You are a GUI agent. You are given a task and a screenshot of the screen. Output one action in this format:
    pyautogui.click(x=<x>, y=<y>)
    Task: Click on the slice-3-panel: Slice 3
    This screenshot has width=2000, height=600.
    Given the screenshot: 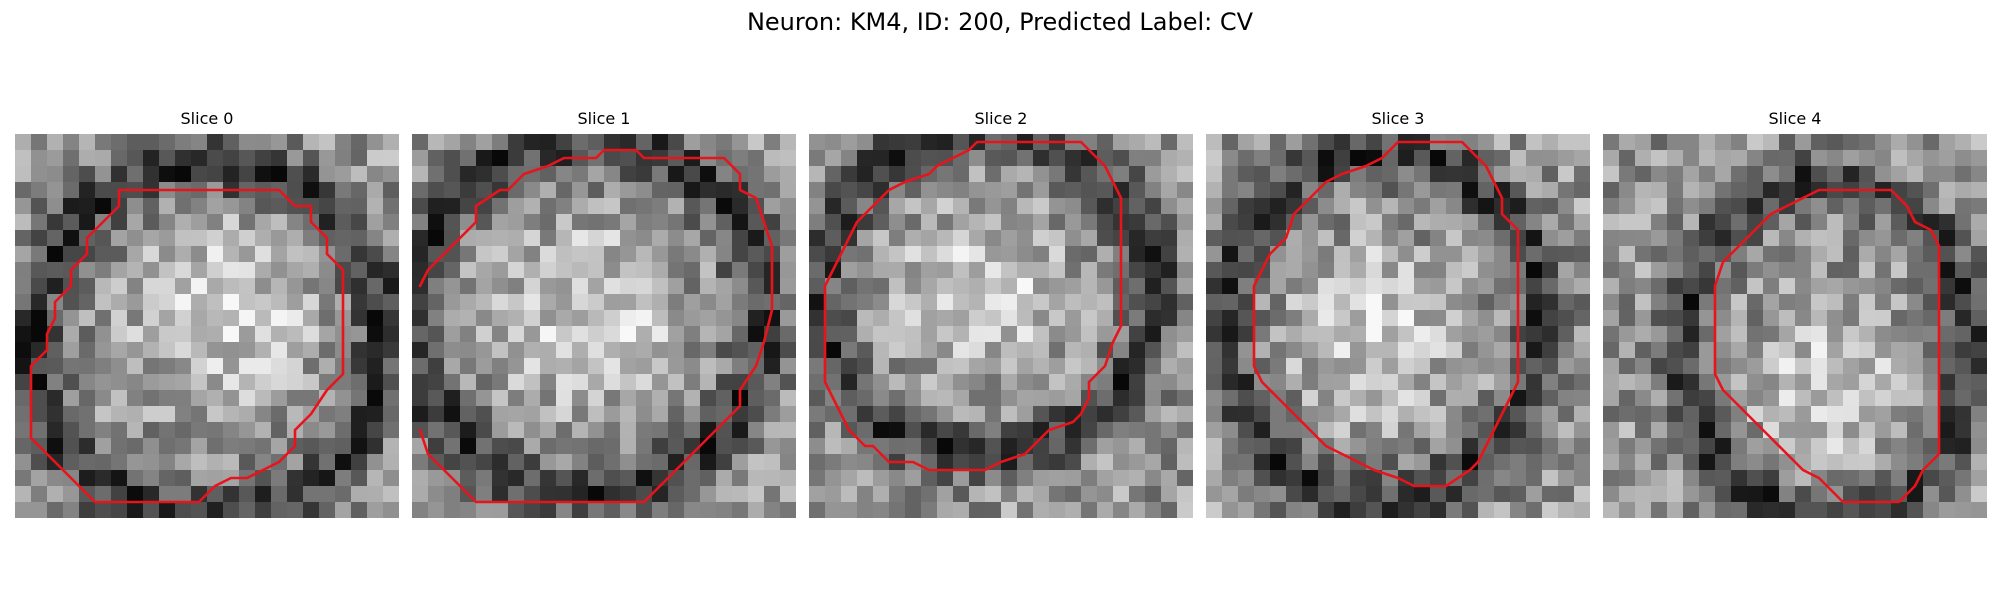 What is the action you would take?
    pyautogui.click(x=1398, y=313)
    